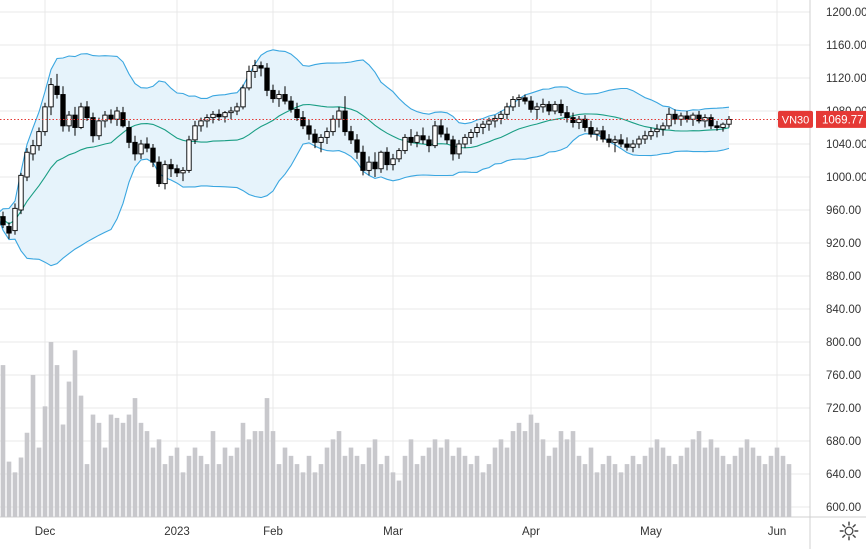  I want to click on y-tick-label: 840.00, so click(843, 310).